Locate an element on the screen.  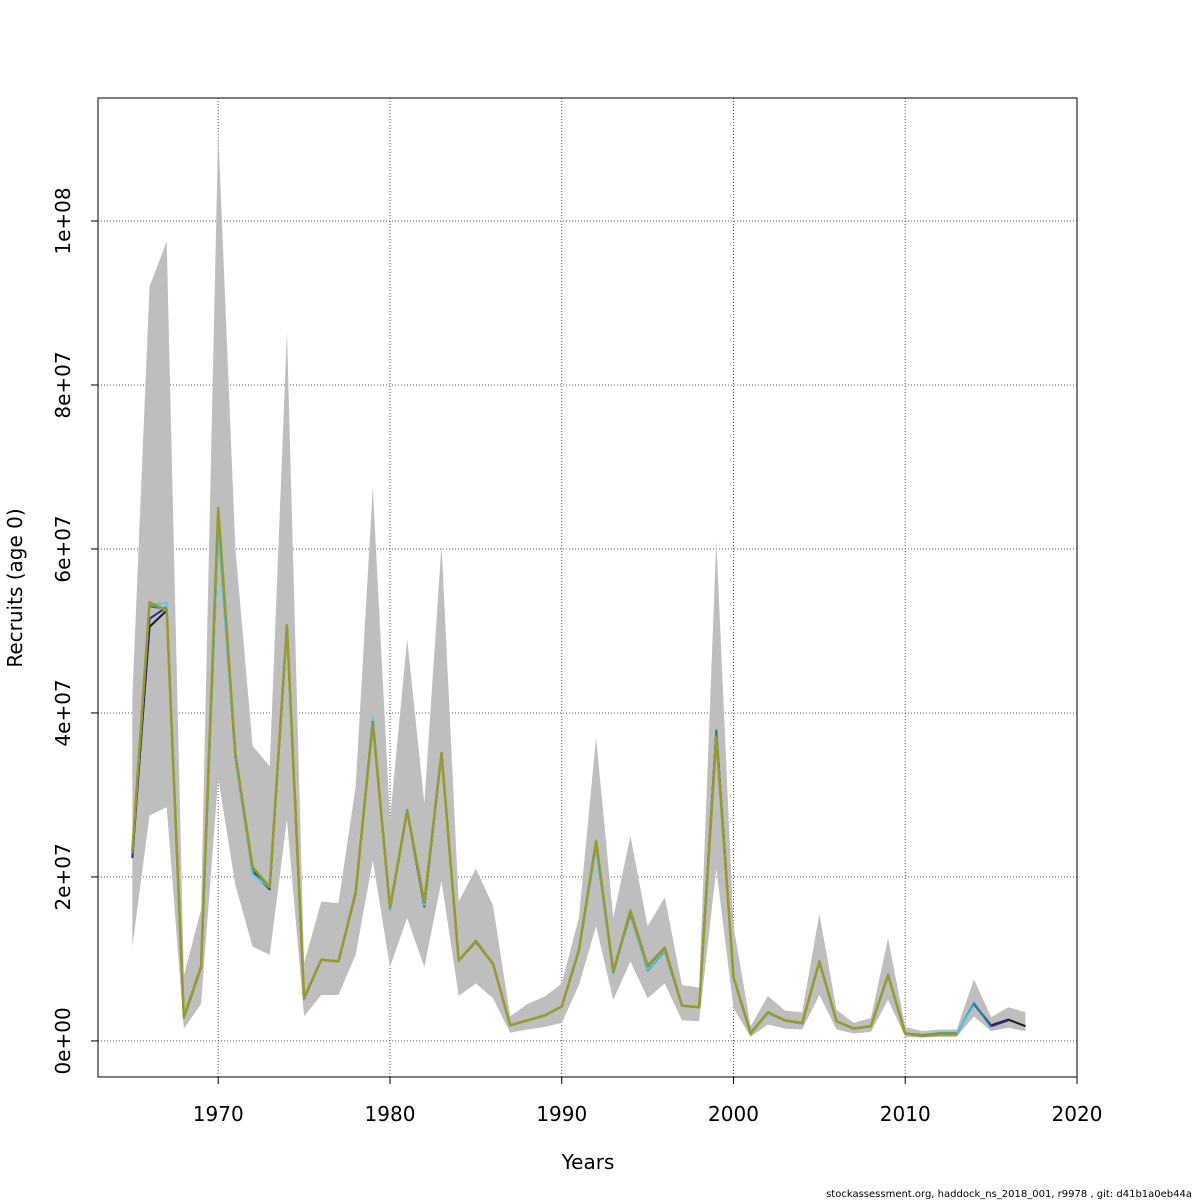
y-tick-label: 6e+07 is located at coordinates (63, 548).